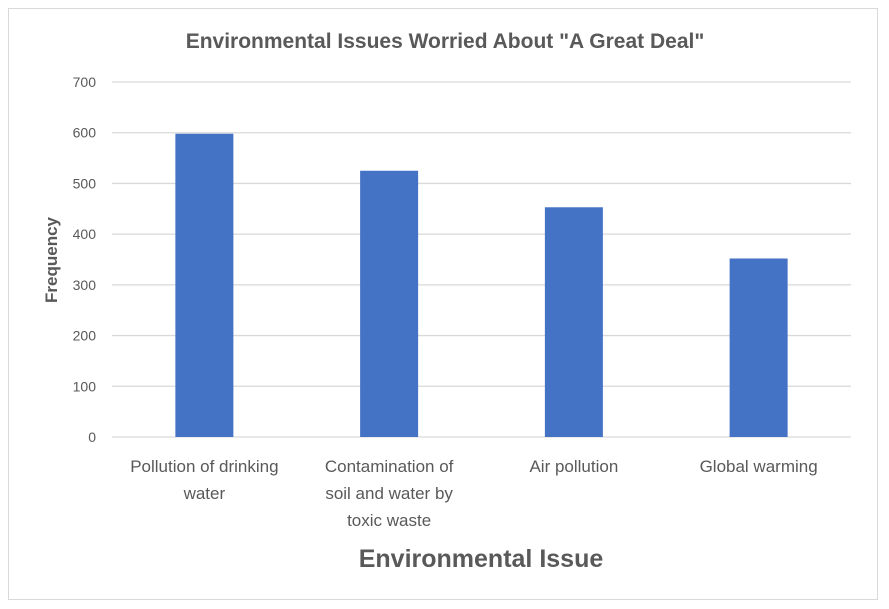 The image size is (889, 609). I want to click on y-tick-label: 700, so click(85, 82).